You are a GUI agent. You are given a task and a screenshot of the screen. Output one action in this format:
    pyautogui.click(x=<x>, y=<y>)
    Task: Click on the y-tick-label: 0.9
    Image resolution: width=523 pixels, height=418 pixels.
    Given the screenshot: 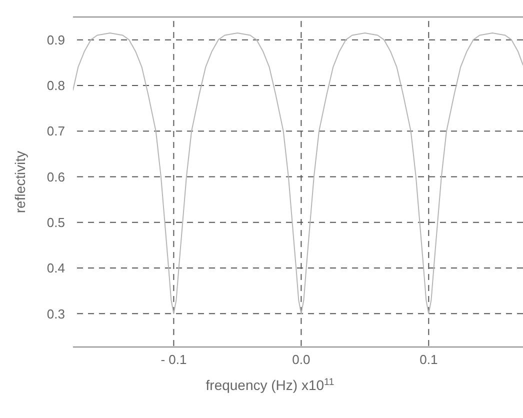 What is the action you would take?
    pyautogui.click(x=55, y=40)
    